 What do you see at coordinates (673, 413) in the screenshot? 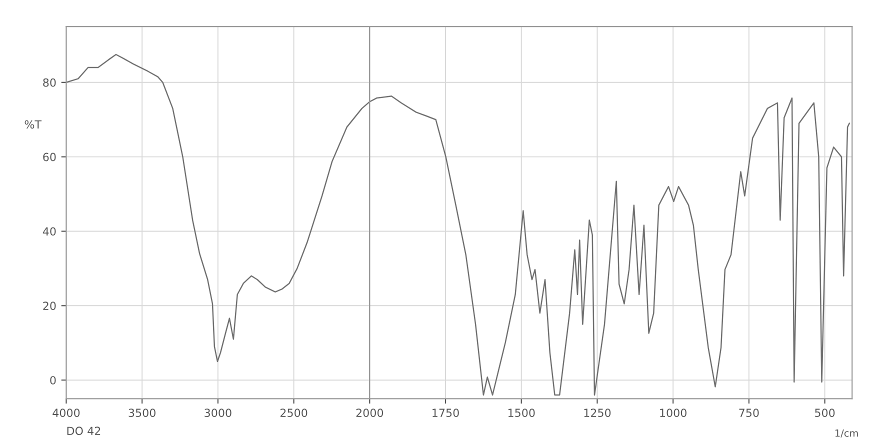
I see `x-tick-label: 1000` at bounding box center [673, 413].